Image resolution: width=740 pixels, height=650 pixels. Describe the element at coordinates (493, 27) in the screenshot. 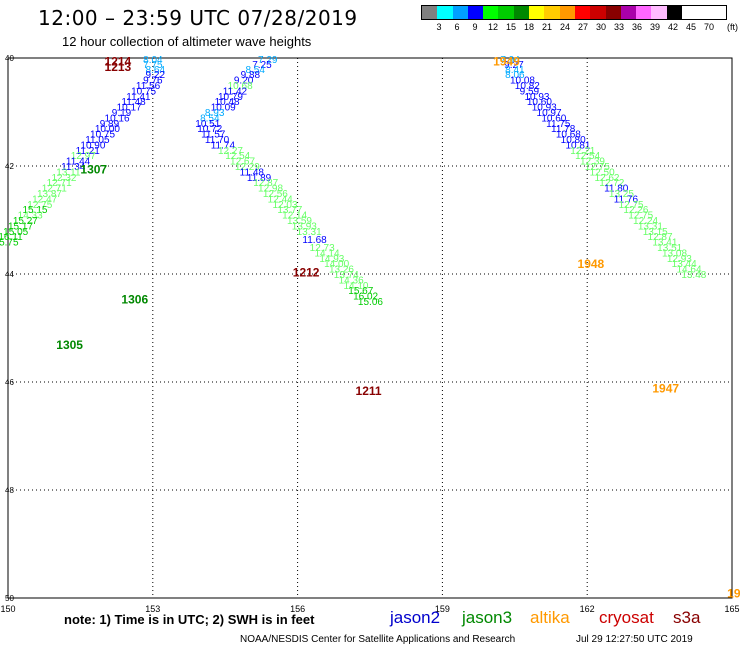

I see `legend-tick-label: 12` at that location.